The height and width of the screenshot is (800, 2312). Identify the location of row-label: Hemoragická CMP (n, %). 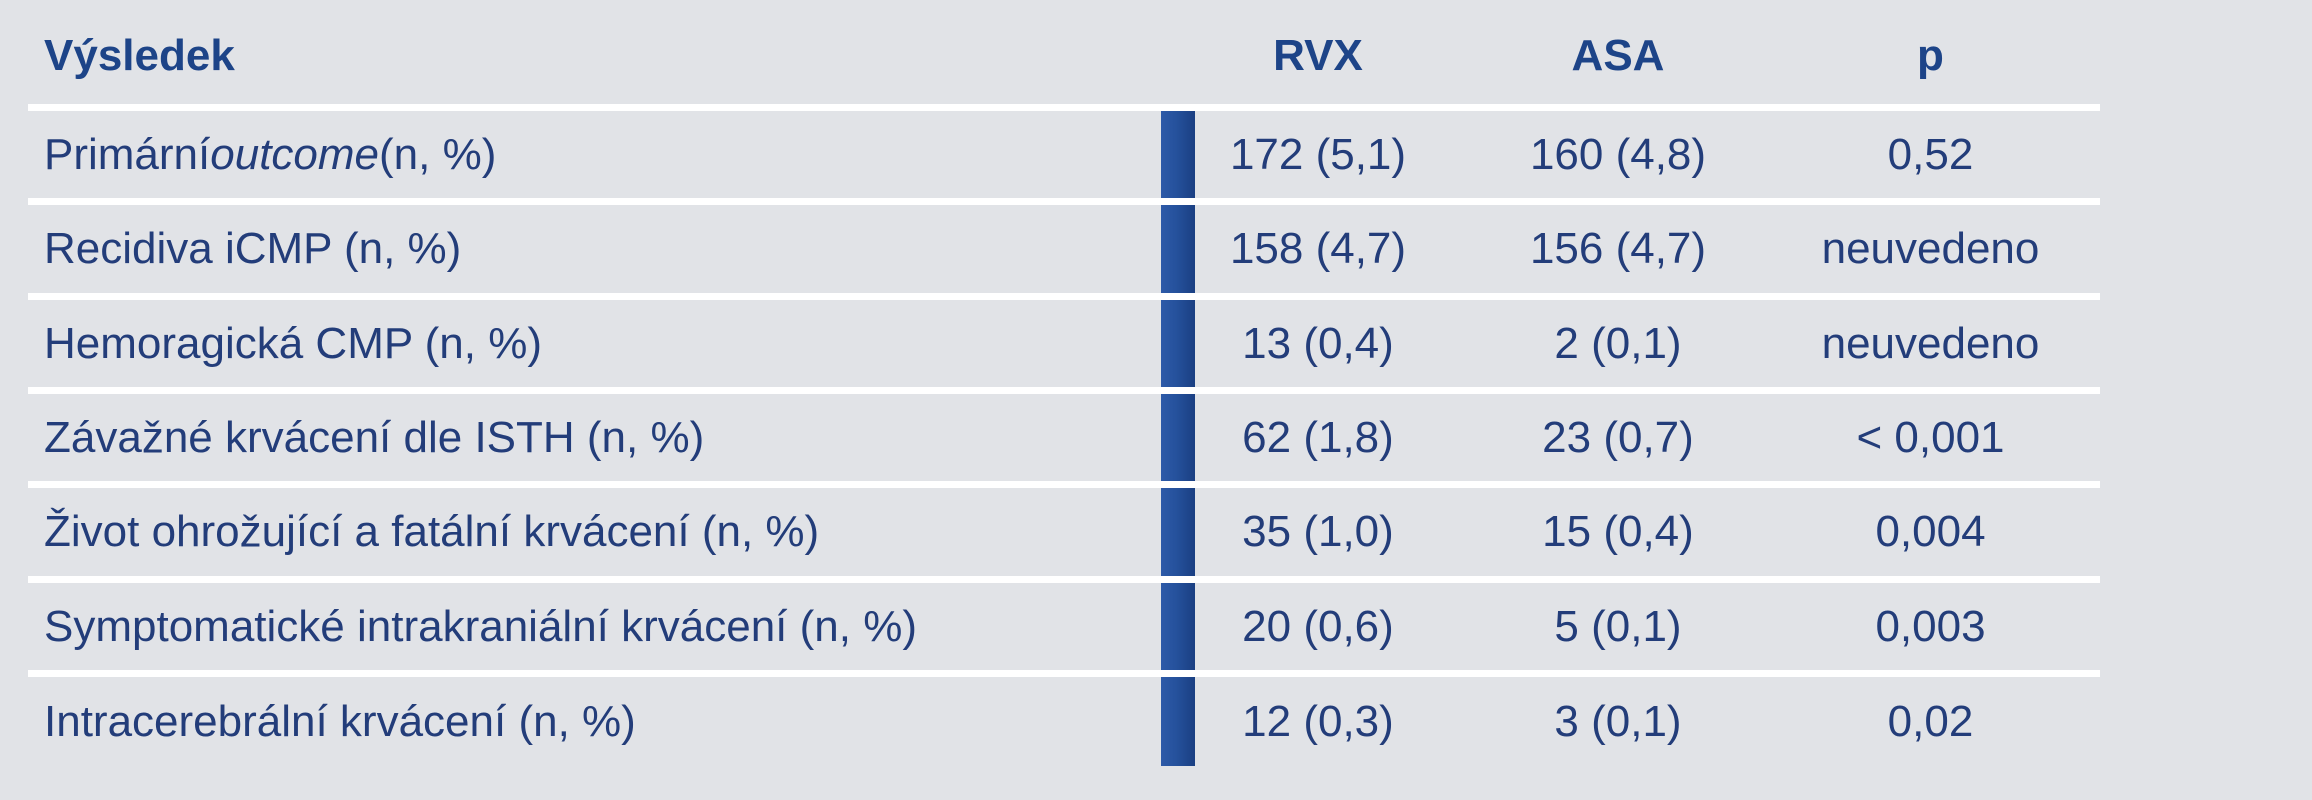
(293, 343).